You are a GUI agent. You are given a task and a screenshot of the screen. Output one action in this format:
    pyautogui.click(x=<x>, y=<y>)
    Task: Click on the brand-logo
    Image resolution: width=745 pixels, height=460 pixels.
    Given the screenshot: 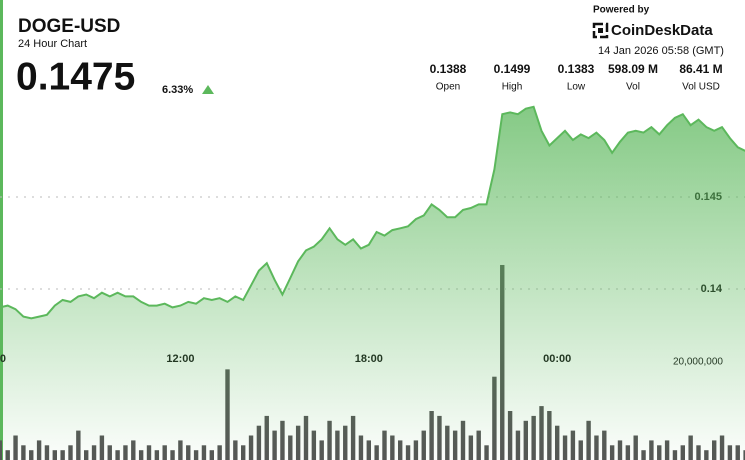 What is the action you would take?
    pyautogui.click(x=600, y=30)
    